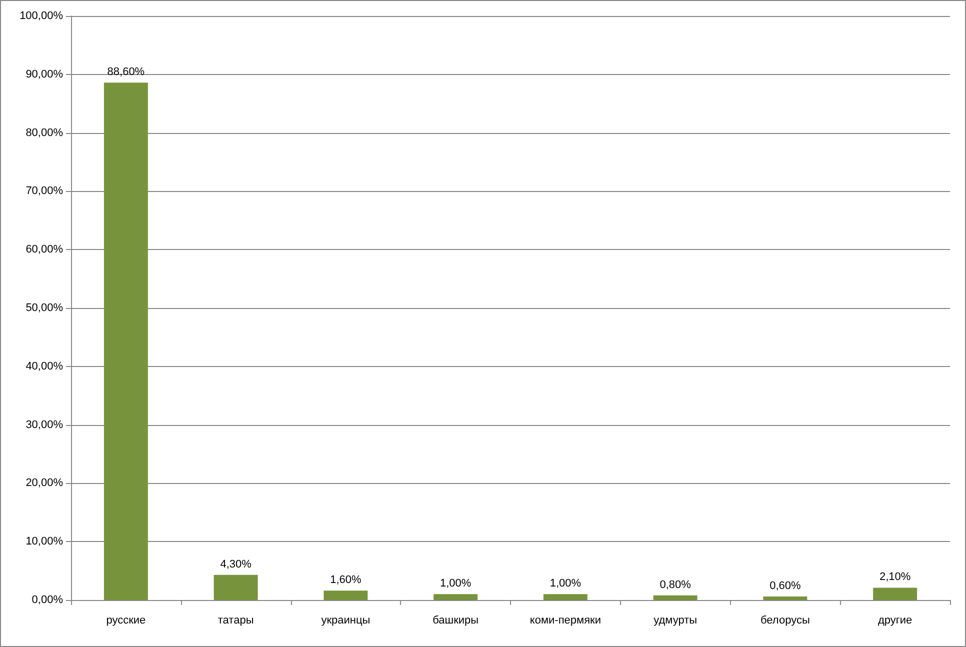 Image resolution: width=966 pixels, height=647 pixels. Describe the element at coordinates (45, 424) in the screenshot. I see `y-tick-label: 30,00%` at that location.